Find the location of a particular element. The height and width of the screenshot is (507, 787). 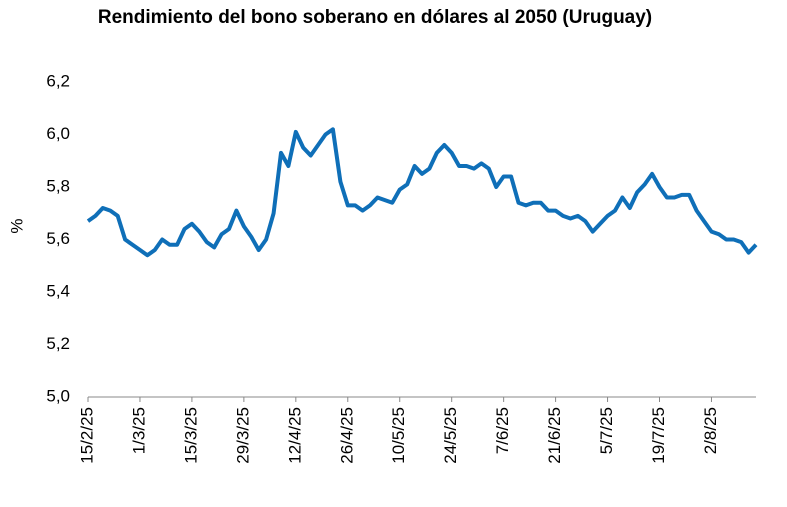

x-tick-label: 10/5/25 is located at coordinates (398, 435).